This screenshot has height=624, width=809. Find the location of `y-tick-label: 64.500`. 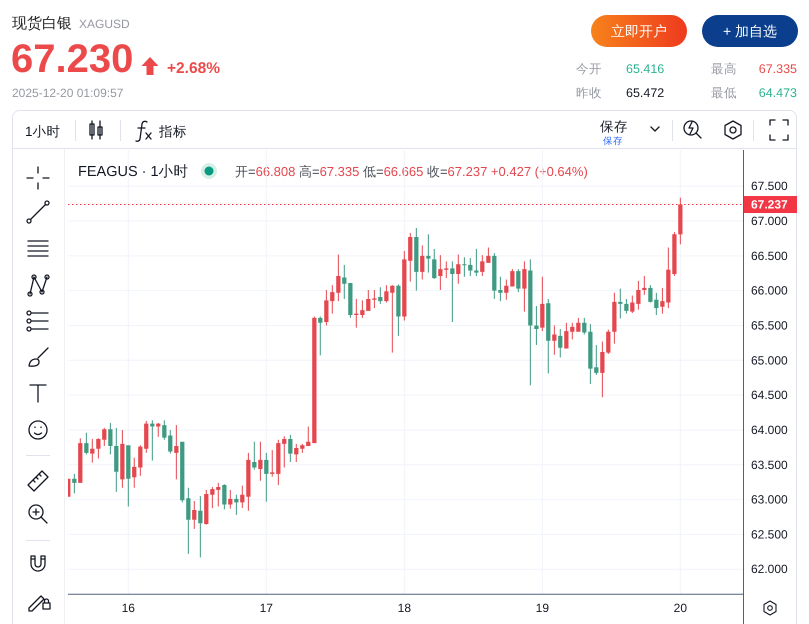

y-tick-label: 64.500 is located at coordinates (769, 395).